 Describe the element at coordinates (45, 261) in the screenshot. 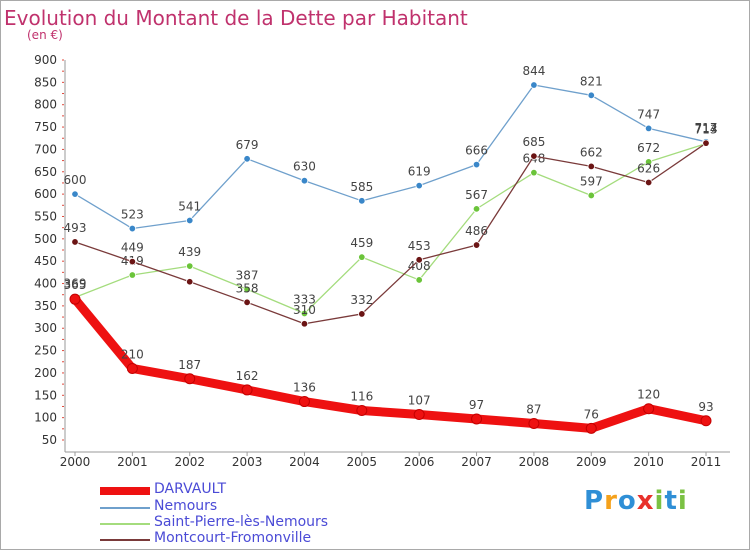

I see `y-tick-label: 450` at that location.